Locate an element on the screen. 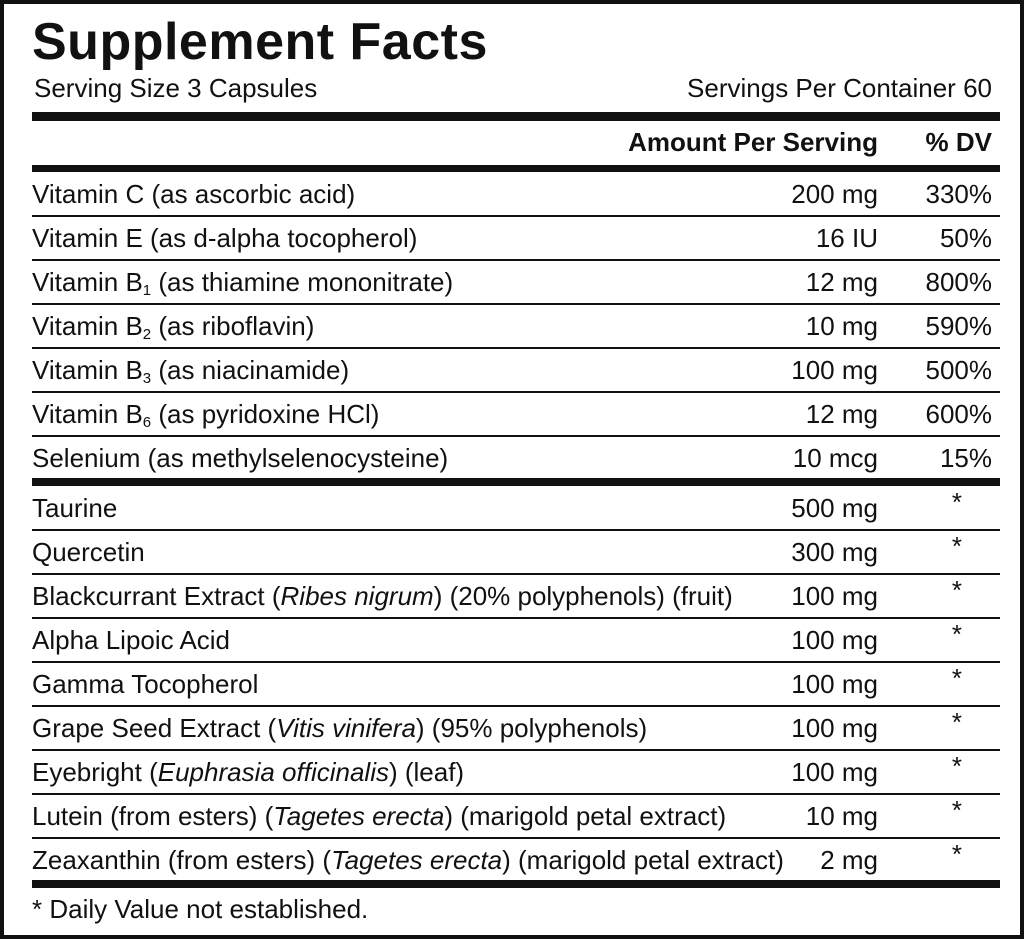  name-text: Blackcurrant Extract ( is located at coordinates (156, 596).